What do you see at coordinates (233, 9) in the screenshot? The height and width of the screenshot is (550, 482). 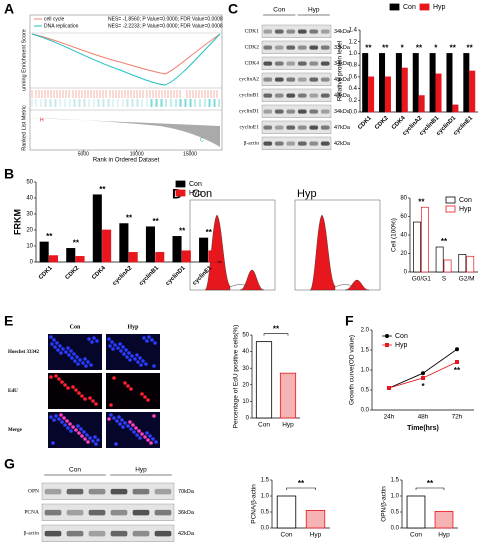 I see `panel-letter: C` at bounding box center [233, 9].